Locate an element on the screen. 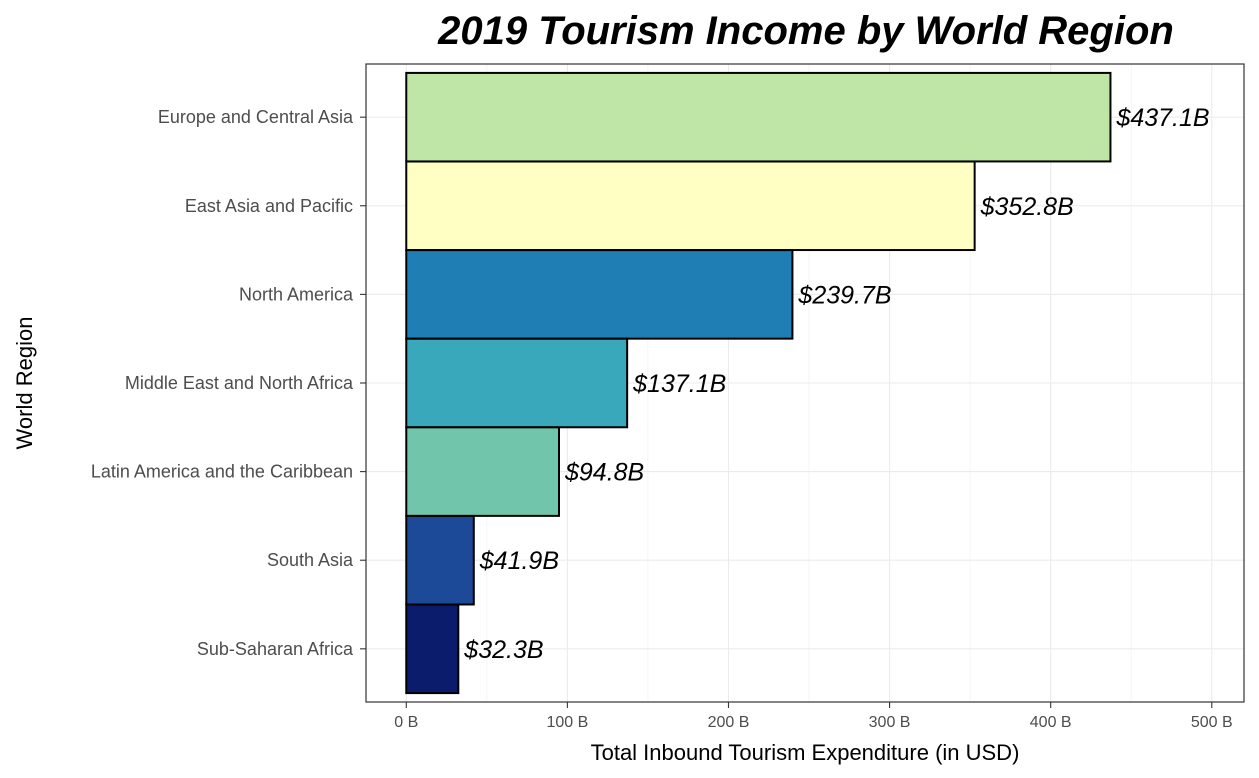  data-label: $239.7B is located at coordinates (844, 295).